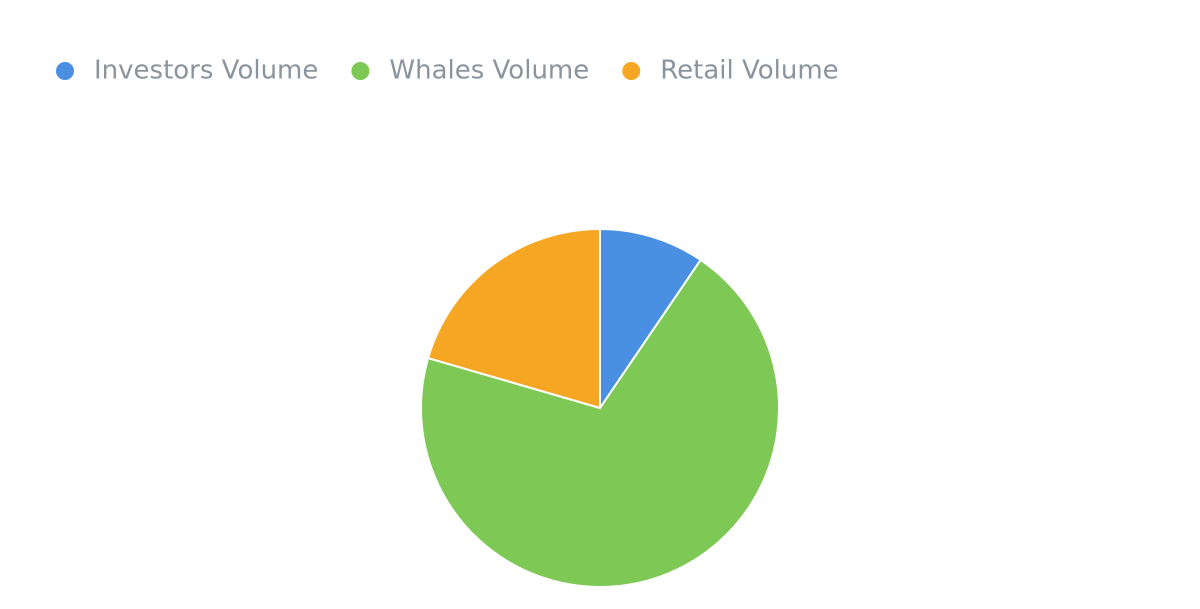 The width and height of the screenshot is (1200, 609). What do you see at coordinates (749, 71) in the screenshot?
I see `legend-label: Retail Volume` at bounding box center [749, 71].